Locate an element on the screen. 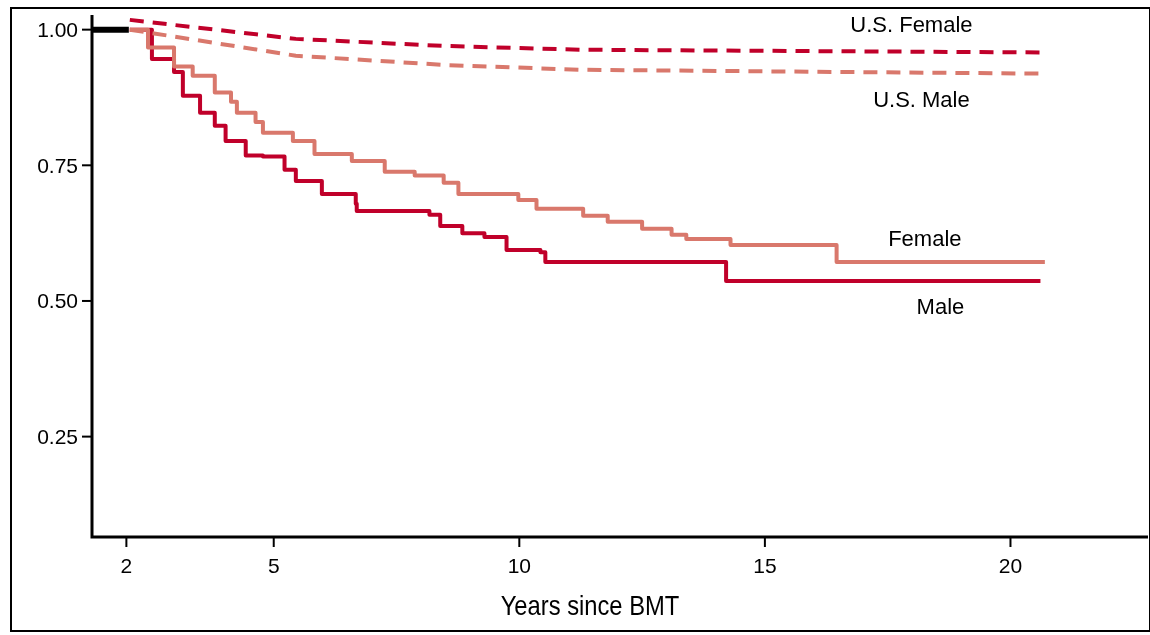 The width and height of the screenshot is (1150, 635). x-tick-label: 5 is located at coordinates (273, 565).